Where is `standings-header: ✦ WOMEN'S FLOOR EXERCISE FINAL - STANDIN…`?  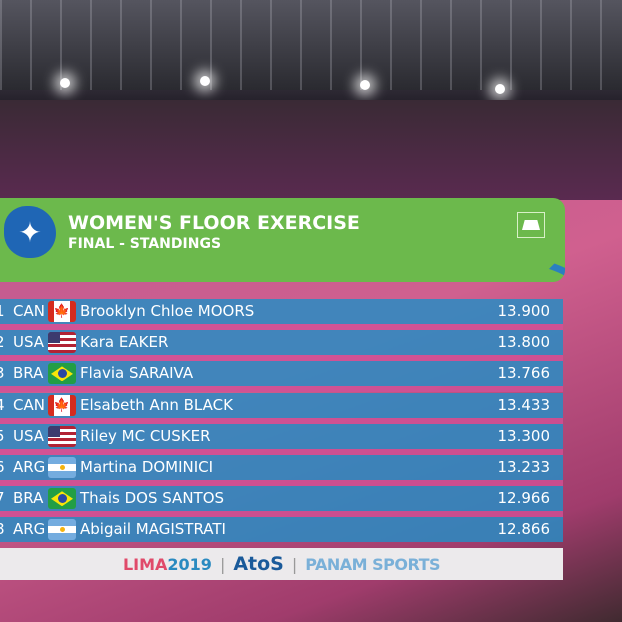 standings-header: ✦ WOMEN'S FLOOR EXERCISE FINAL - STANDIN… is located at coordinates (282, 240).